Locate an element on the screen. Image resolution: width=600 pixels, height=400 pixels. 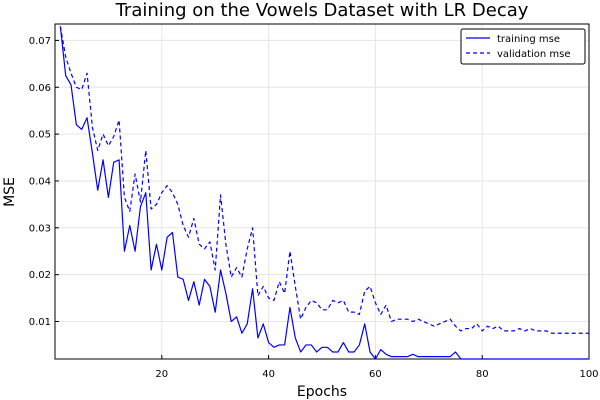
legend-label-validation: validation mse is located at coordinates (534, 54).